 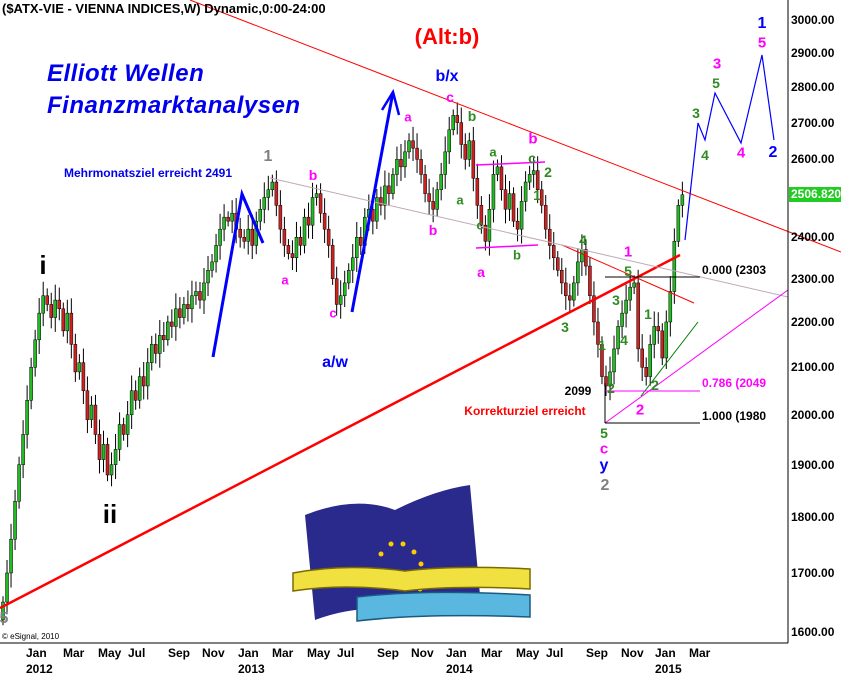 I want to click on wave-label: a, so click(x=493, y=152).